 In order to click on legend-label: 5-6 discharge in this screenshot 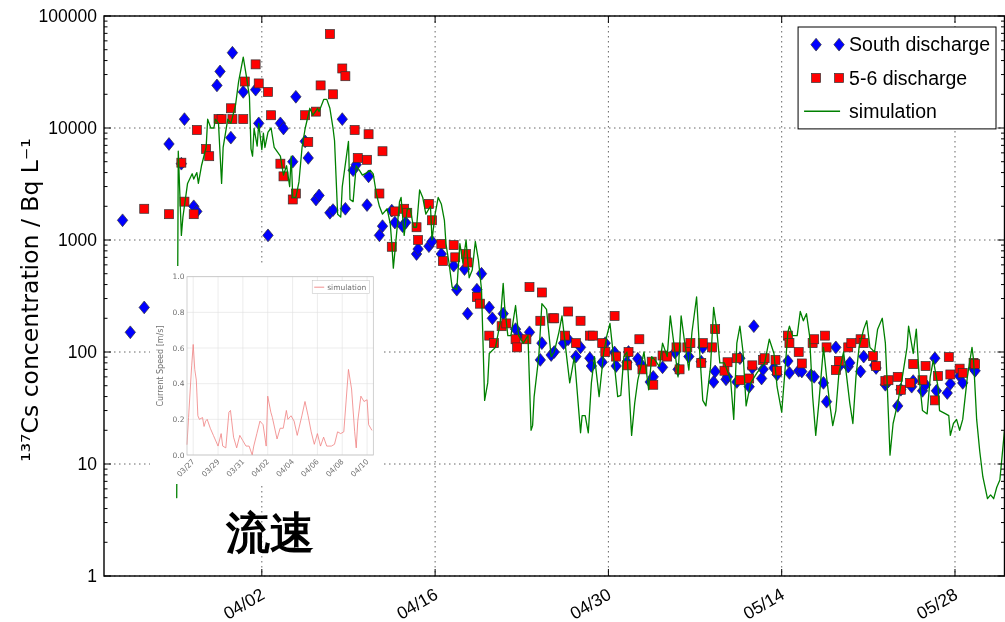, I will do `click(908, 77)`.